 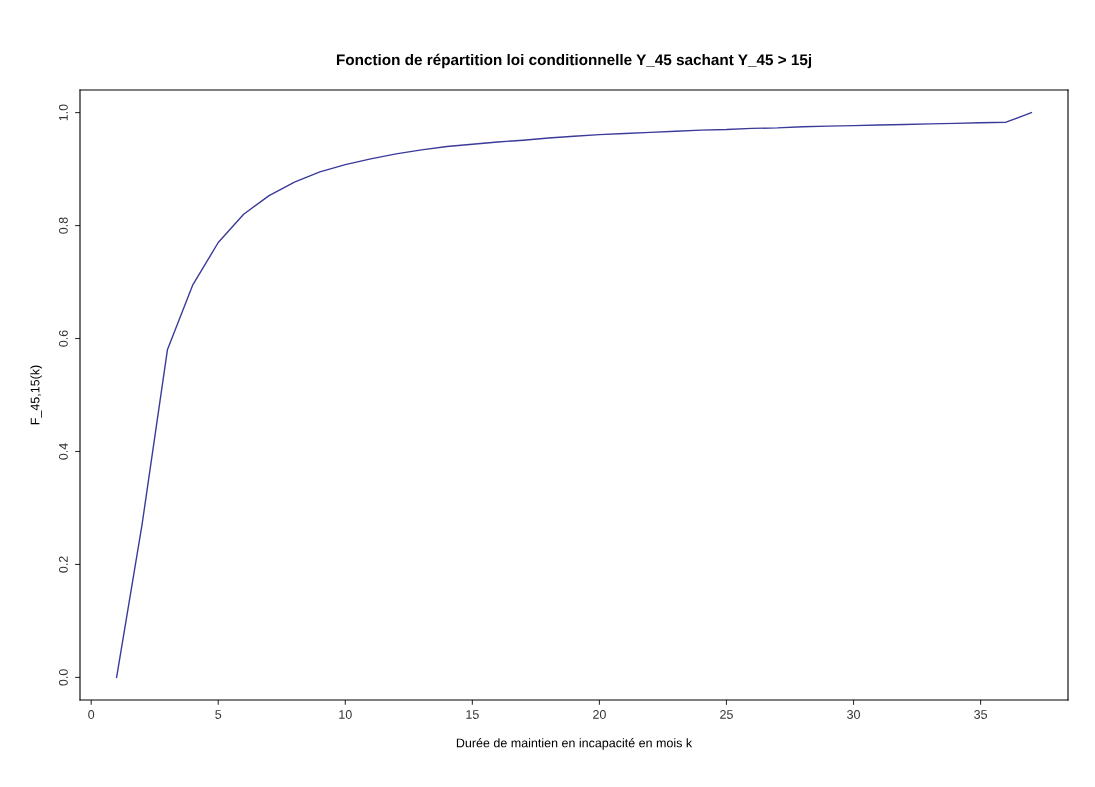 I want to click on y-axis-title: F_45,15(k), so click(x=36, y=395).